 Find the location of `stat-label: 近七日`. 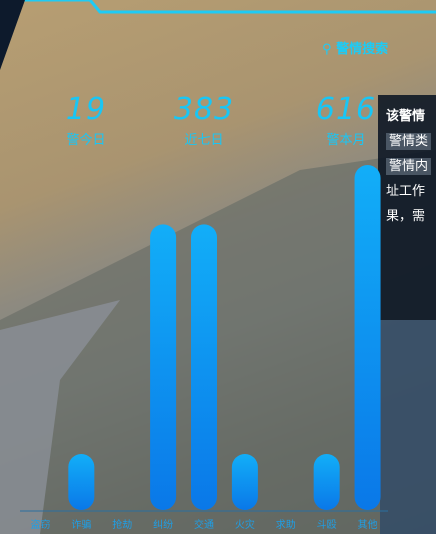

stat-label: 近七日 is located at coordinates (204, 140).